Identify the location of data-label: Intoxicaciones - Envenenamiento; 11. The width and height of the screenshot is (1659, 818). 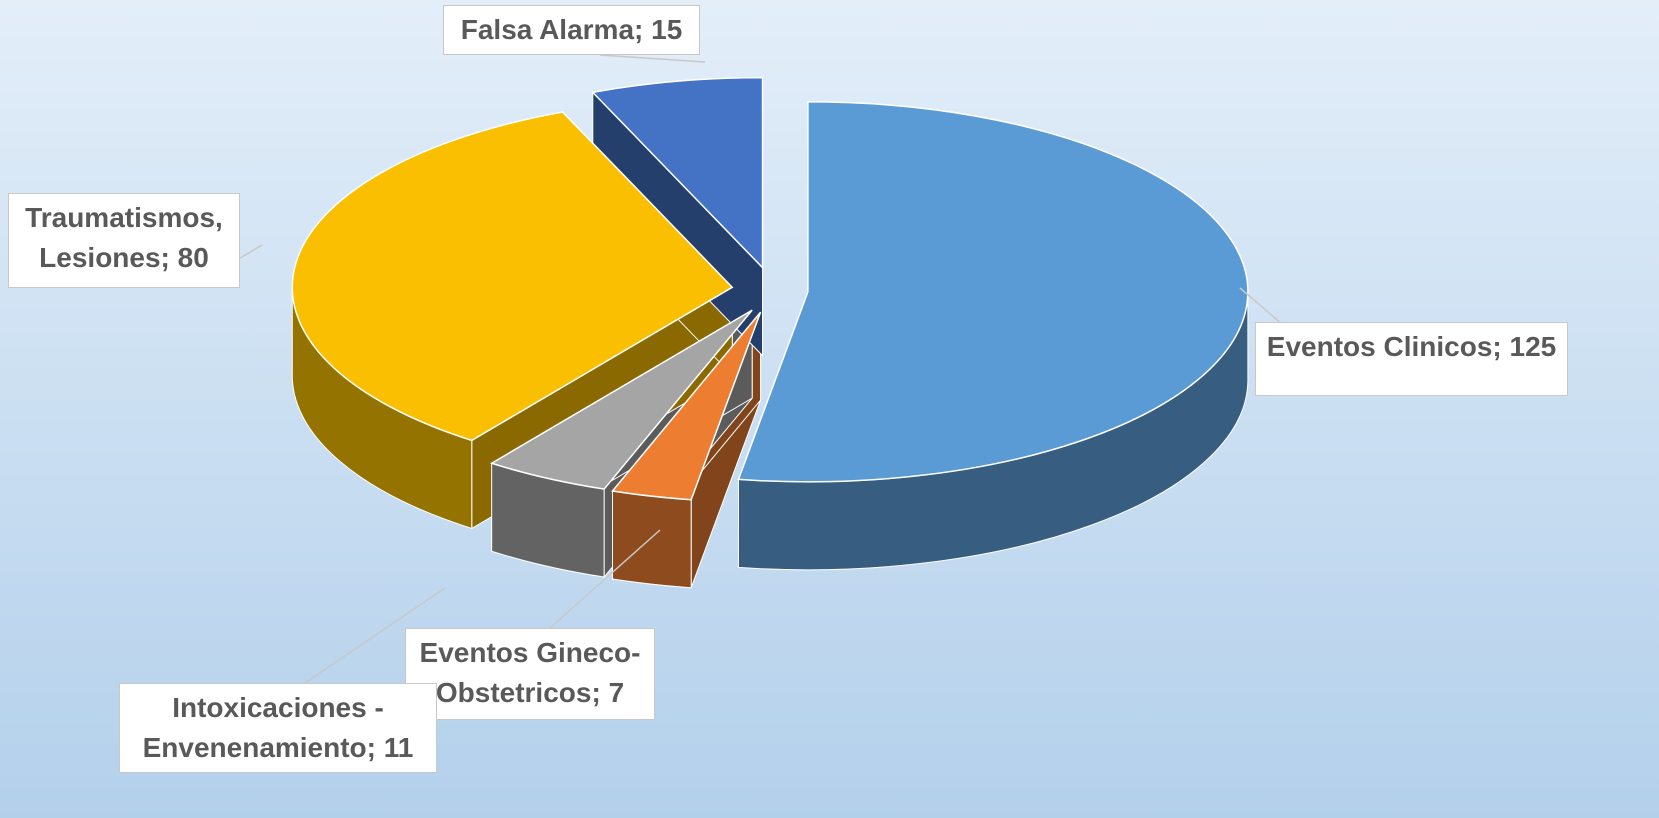
(278, 728).